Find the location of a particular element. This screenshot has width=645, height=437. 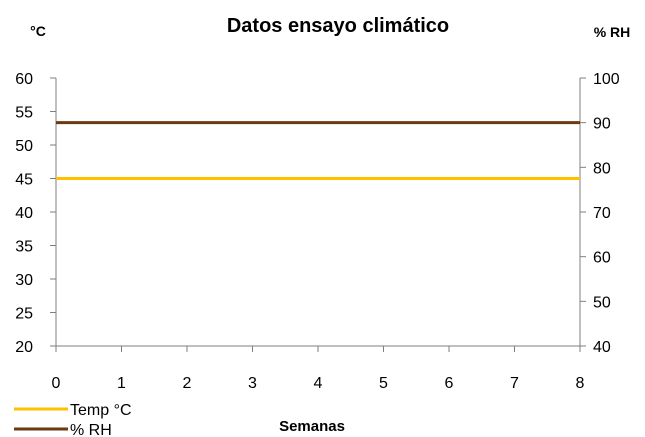

x-tick-label: 5 is located at coordinates (383, 383).